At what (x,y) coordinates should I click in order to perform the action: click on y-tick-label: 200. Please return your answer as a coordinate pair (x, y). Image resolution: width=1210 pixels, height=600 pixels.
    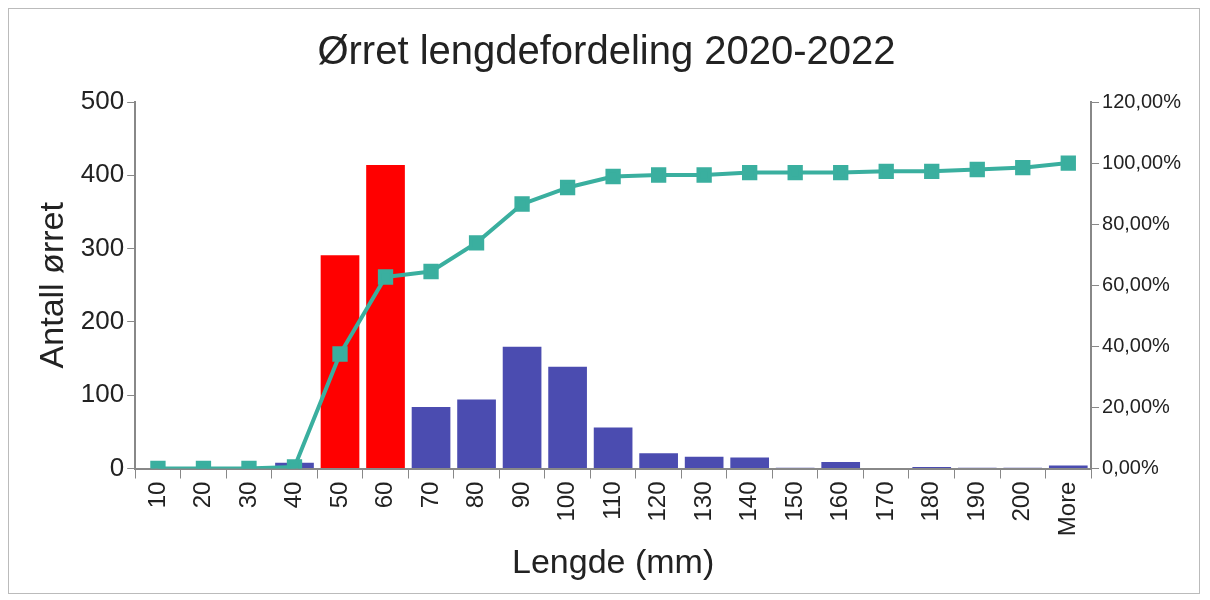
    Looking at the image, I should click on (102, 320).